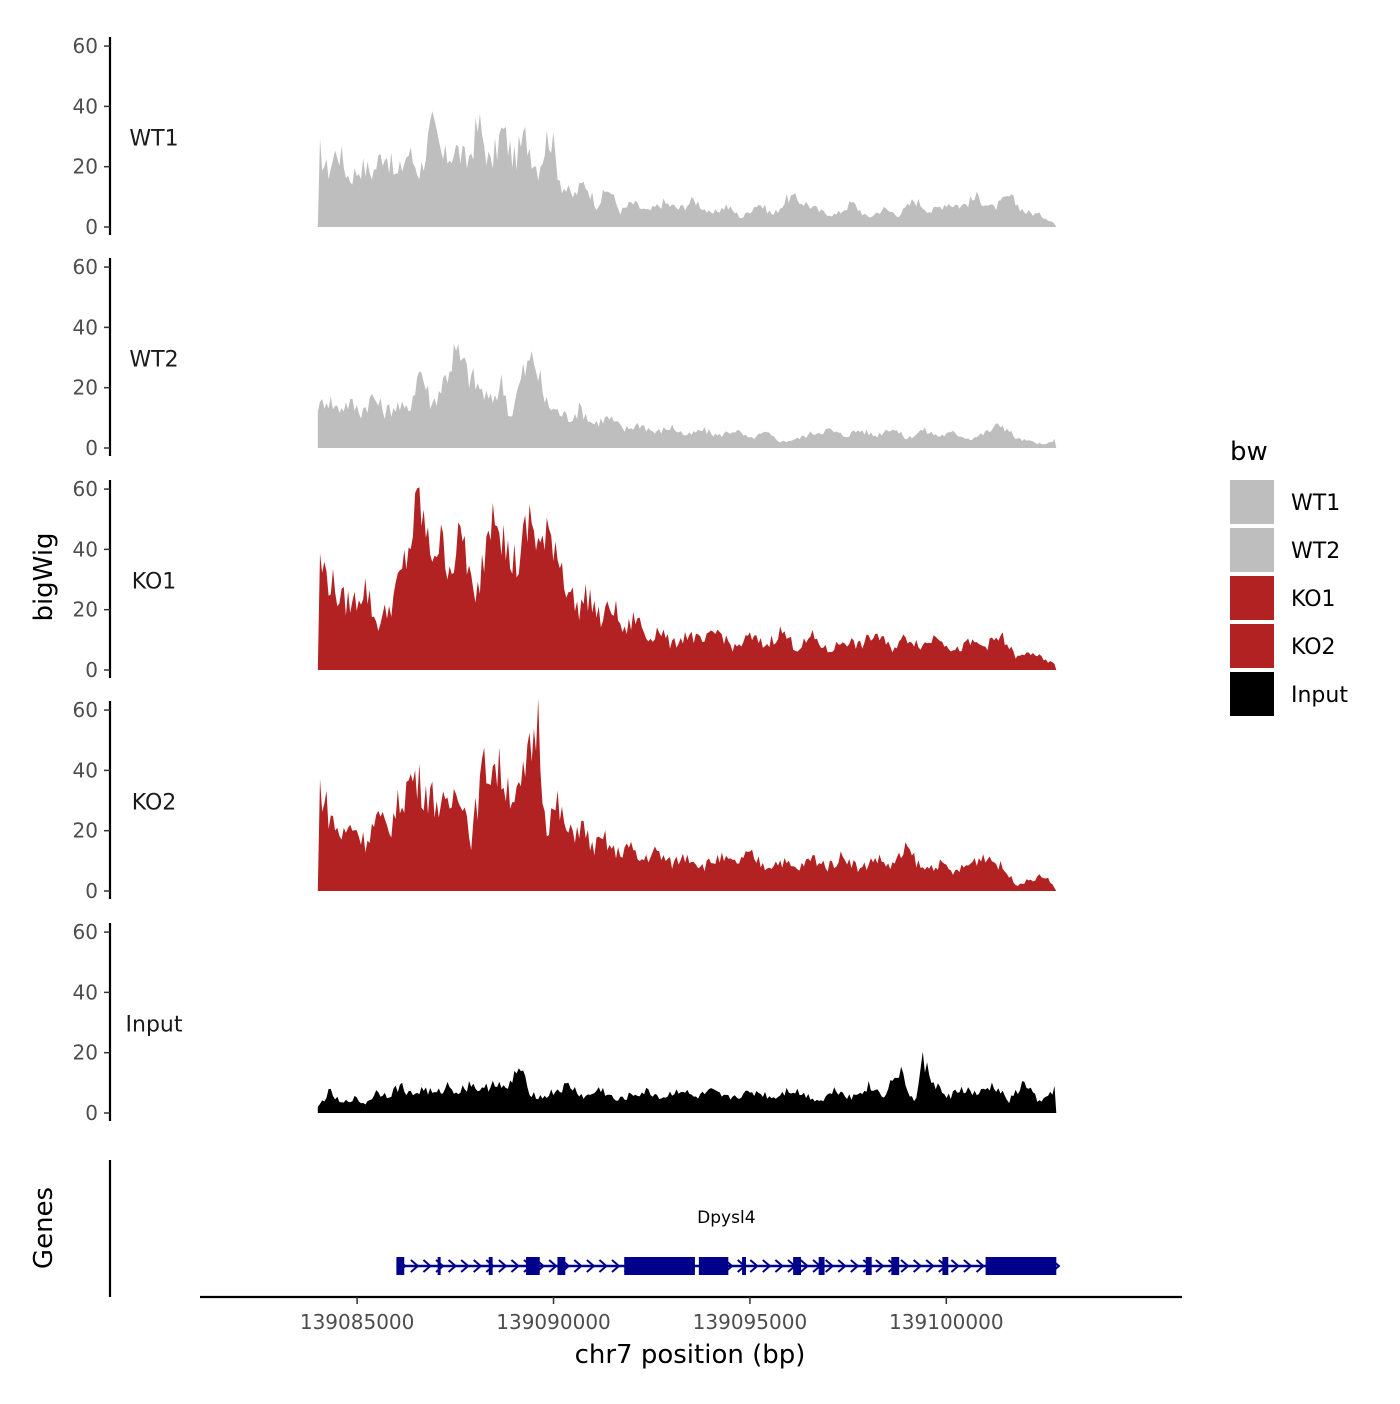 This screenshot has height=1404, width=1400. Describe the element at coordinates (153, 360) in the screenshot. I see `track-label: WT2` at that location.